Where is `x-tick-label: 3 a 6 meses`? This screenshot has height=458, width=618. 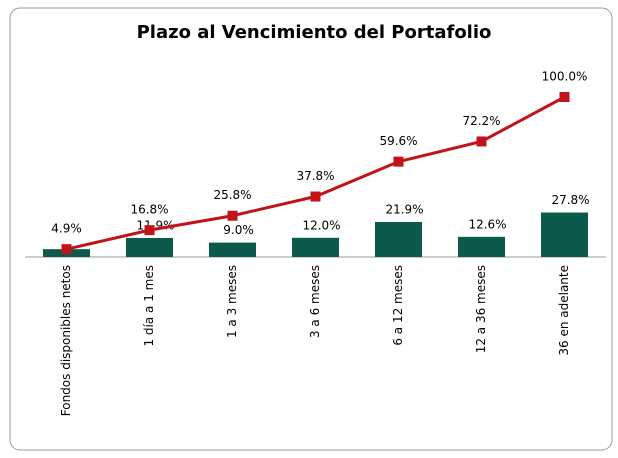 x-tick-label: 3 a 6 meses is located at coordinates (315, 301).